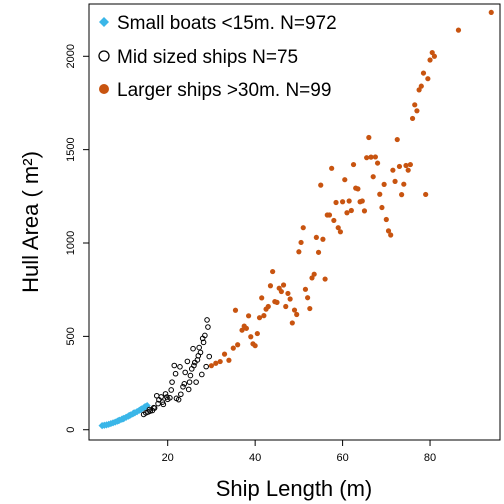  Describe the element at coordinates (224, 90) in the screenshot. I see `legend-label-larger-ships: Larger ships >30m. N=99` at that location.